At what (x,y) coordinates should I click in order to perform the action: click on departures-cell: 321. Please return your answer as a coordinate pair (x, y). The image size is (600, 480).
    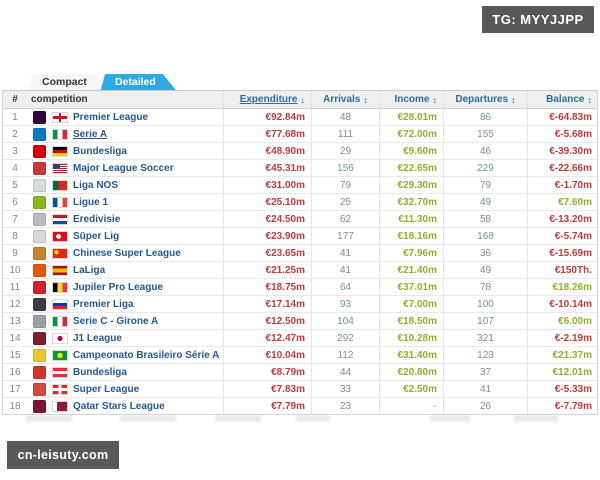
    Looking at the image, I should click on (485, 338).